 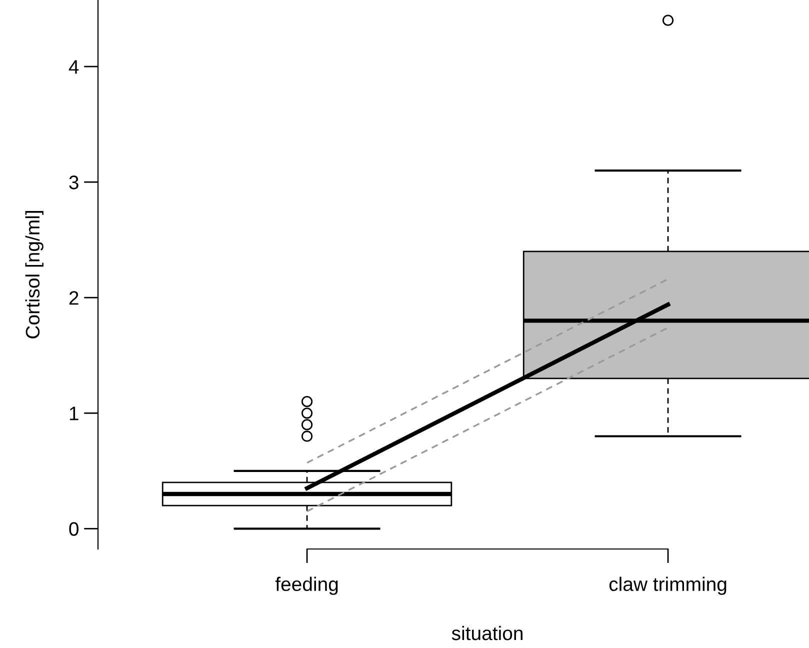 What do you see at coordinates (306, 585) in the screenshot?
I see `x-tick-label: feeding` at bounding box center [306, 585].